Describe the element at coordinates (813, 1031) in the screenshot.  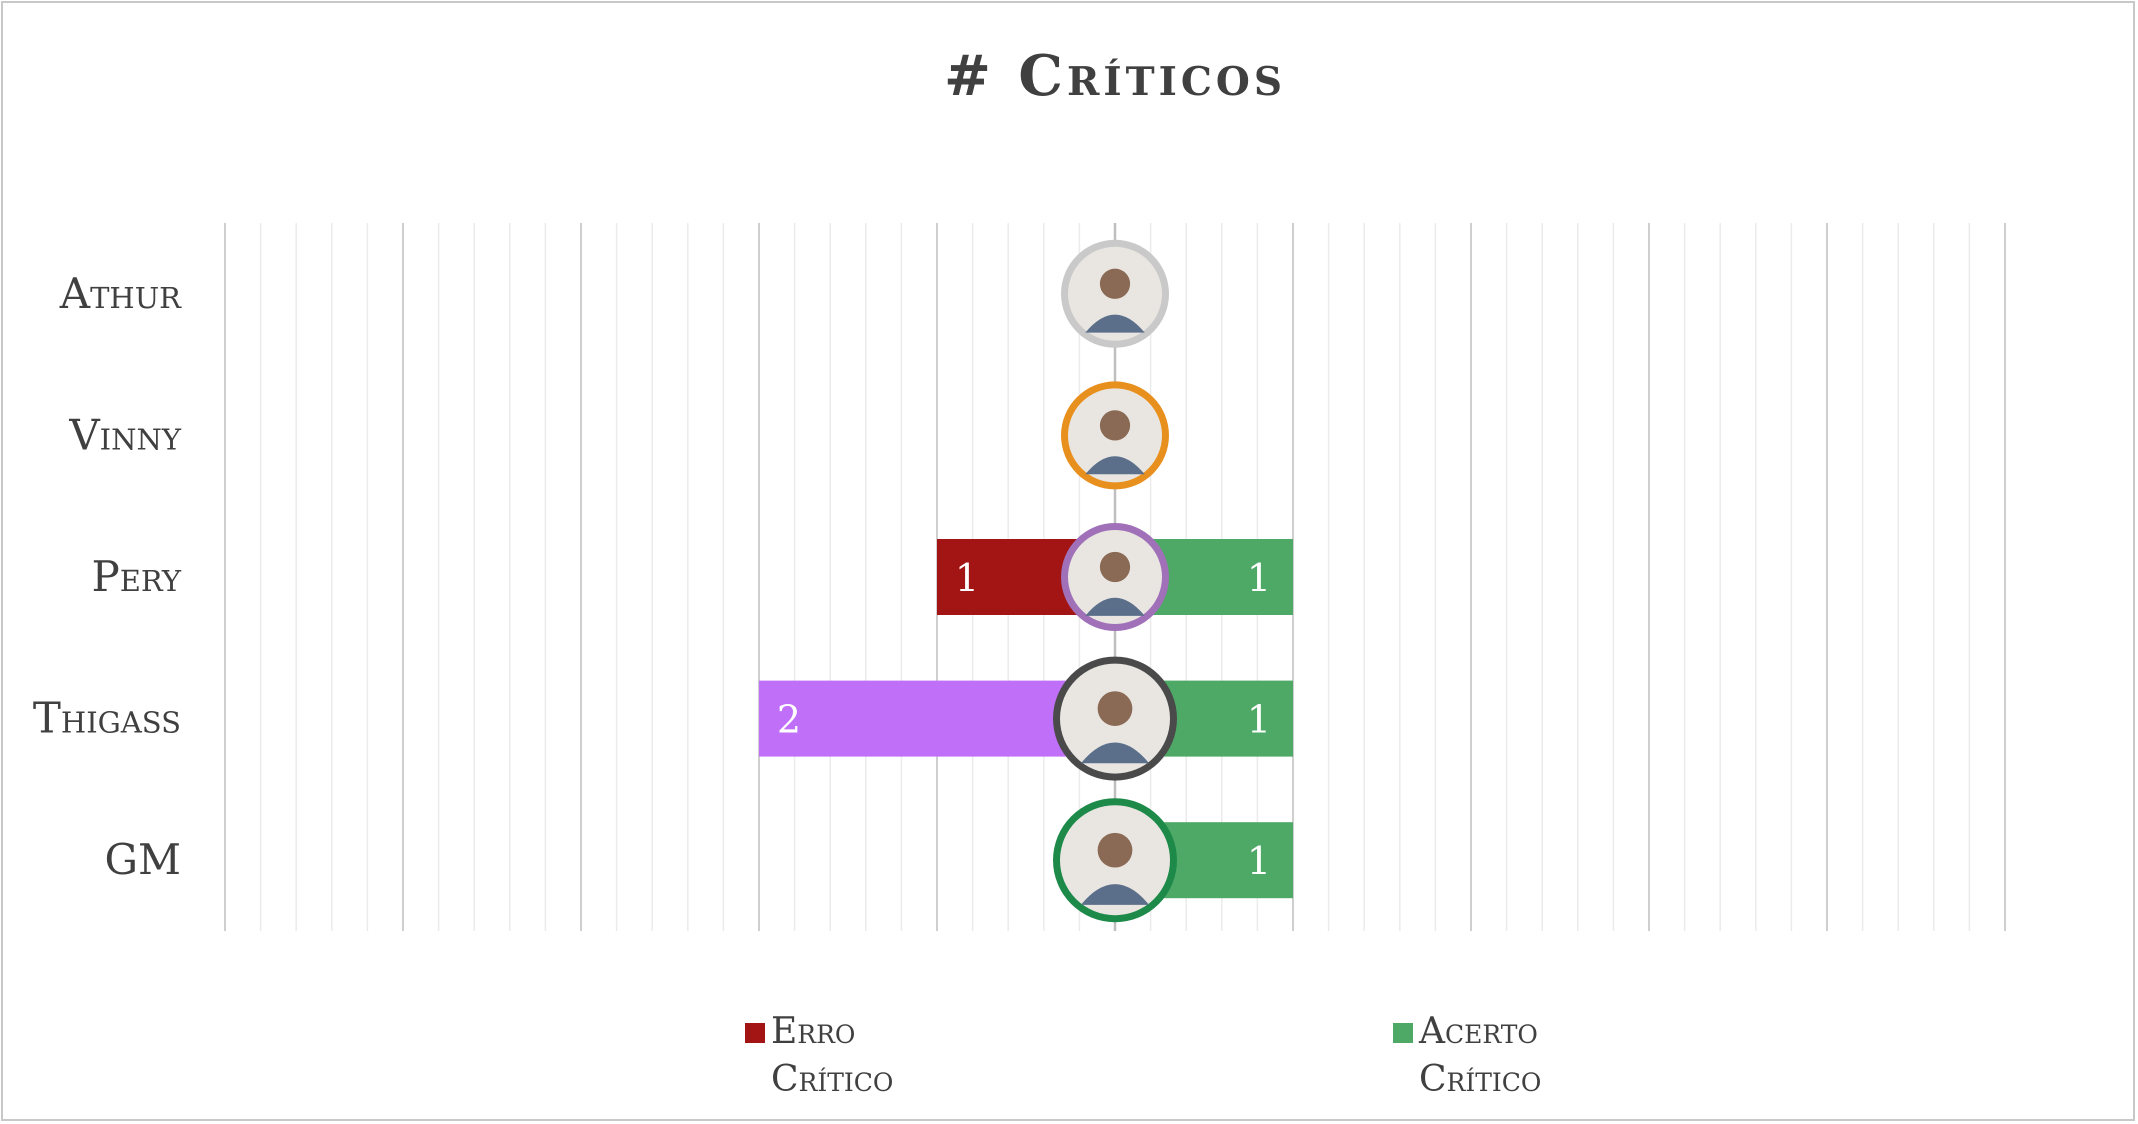
I see `legend-label: Erro` at that location.